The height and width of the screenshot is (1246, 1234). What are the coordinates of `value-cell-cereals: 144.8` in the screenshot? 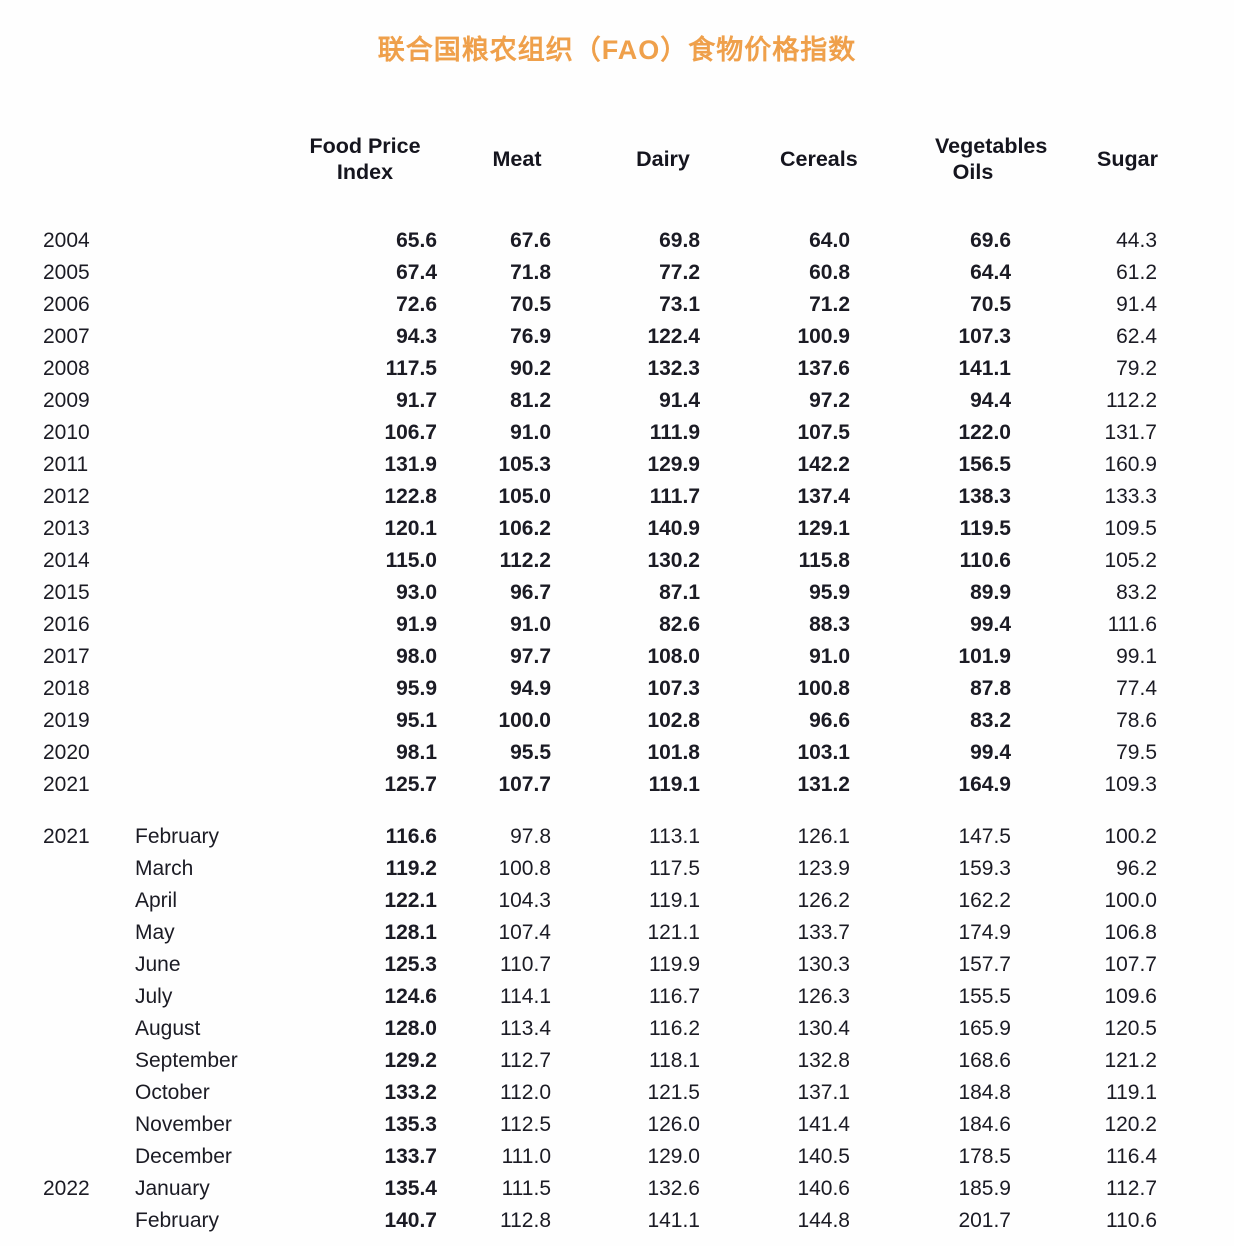 It's located at (823, 1220).